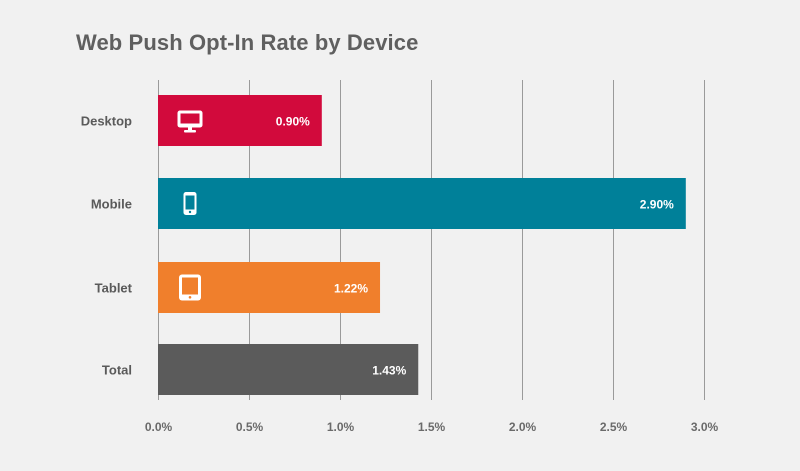  What do you see at coordinates (117, 370) in the screenshot?
I see `category-label-total: Total` at bounding box center [117, 370].